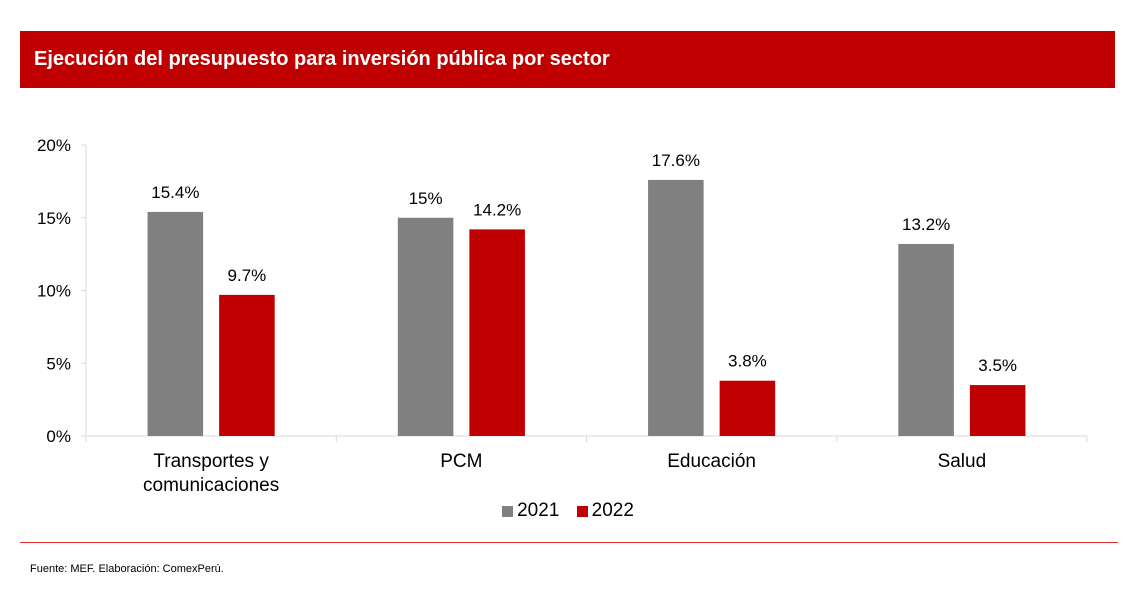 The height and width of the screenshot is (611, 1136). I want to click on footer-divider, so click(569, 542).